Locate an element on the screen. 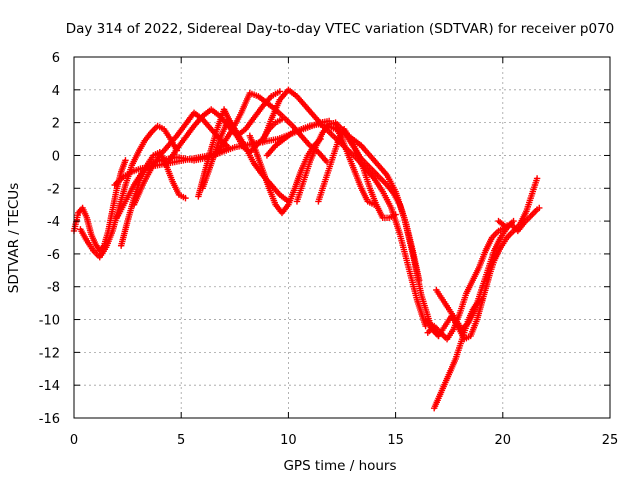 Image resolution: width=640 pixels, height=480 pixels. y-tick-label: -14 is located at coordinates (49, 386).